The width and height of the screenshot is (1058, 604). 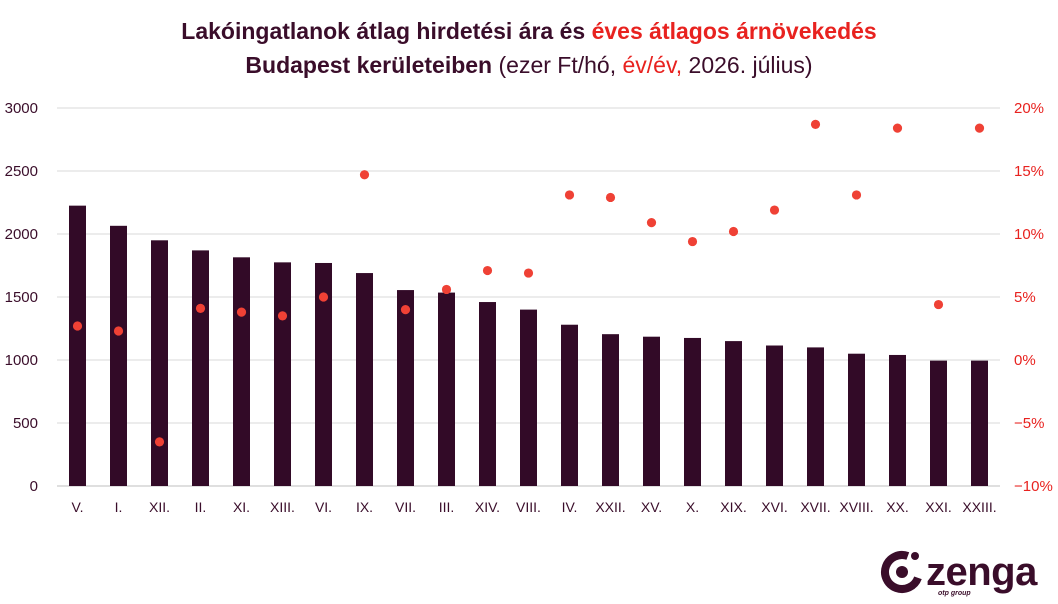 I want to click on left-tick-label: 2500, so click(x=21, y=171).